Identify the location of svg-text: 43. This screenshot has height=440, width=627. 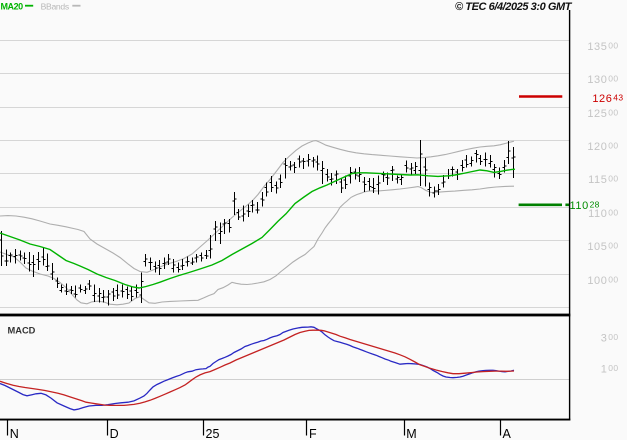
(618, 97).